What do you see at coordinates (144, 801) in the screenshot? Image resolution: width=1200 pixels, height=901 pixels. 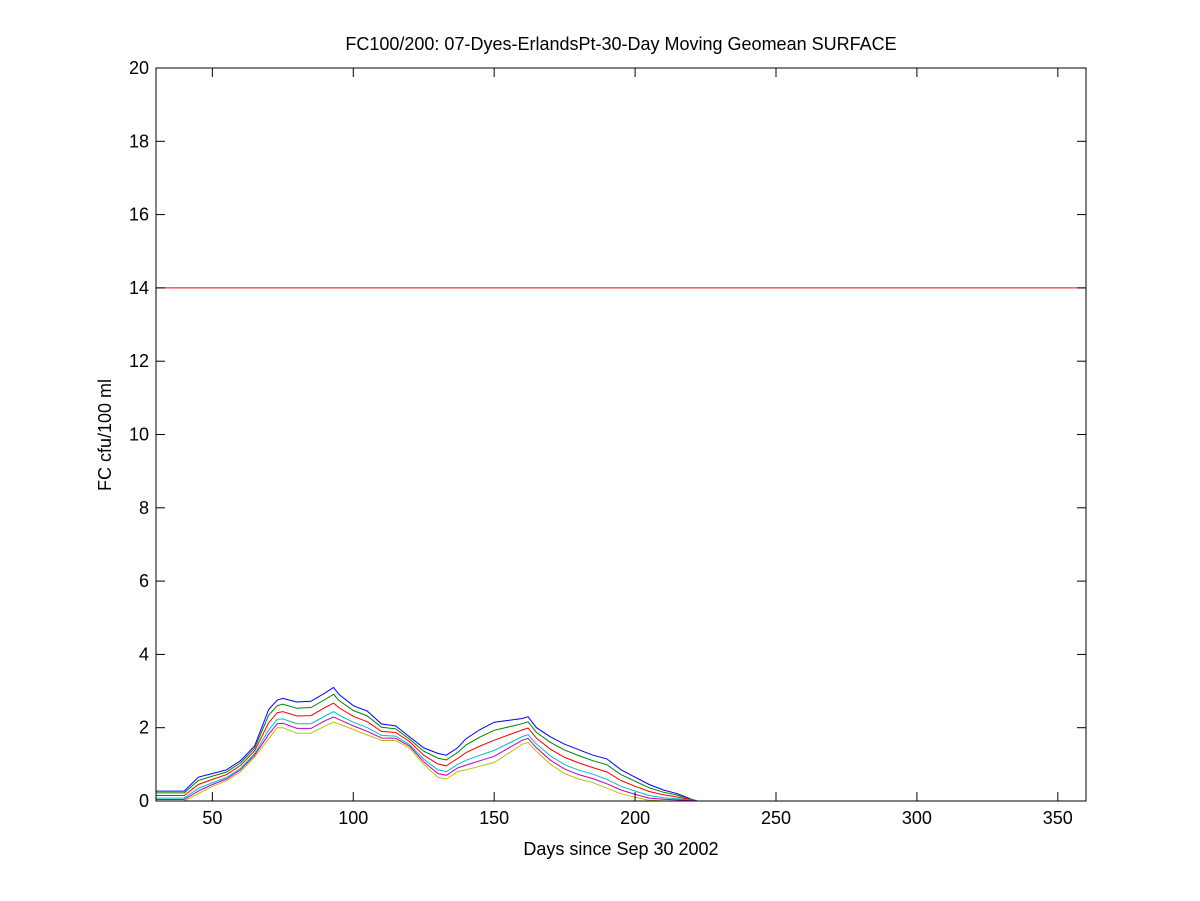 I see `y-tick-label: 0` at bounding box center [144, 801].